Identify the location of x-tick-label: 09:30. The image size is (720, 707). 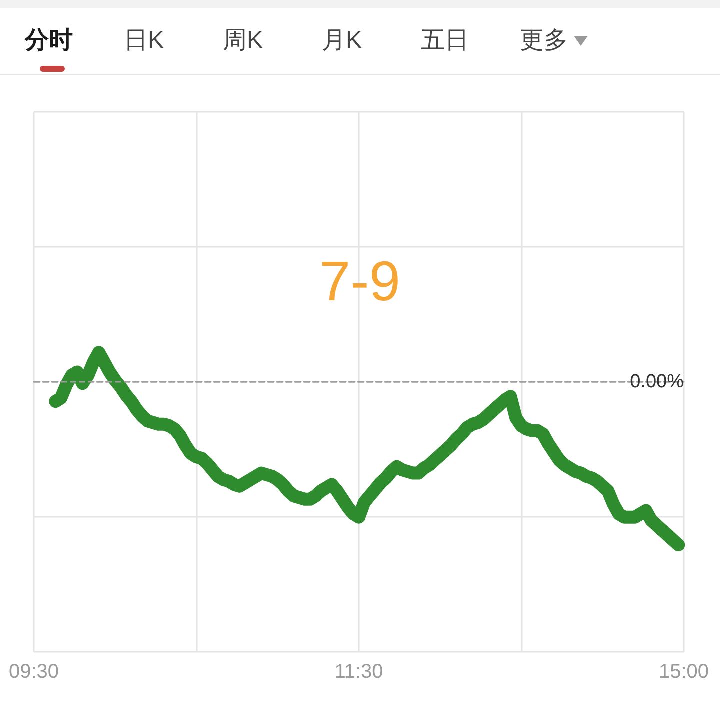
(34, 672).